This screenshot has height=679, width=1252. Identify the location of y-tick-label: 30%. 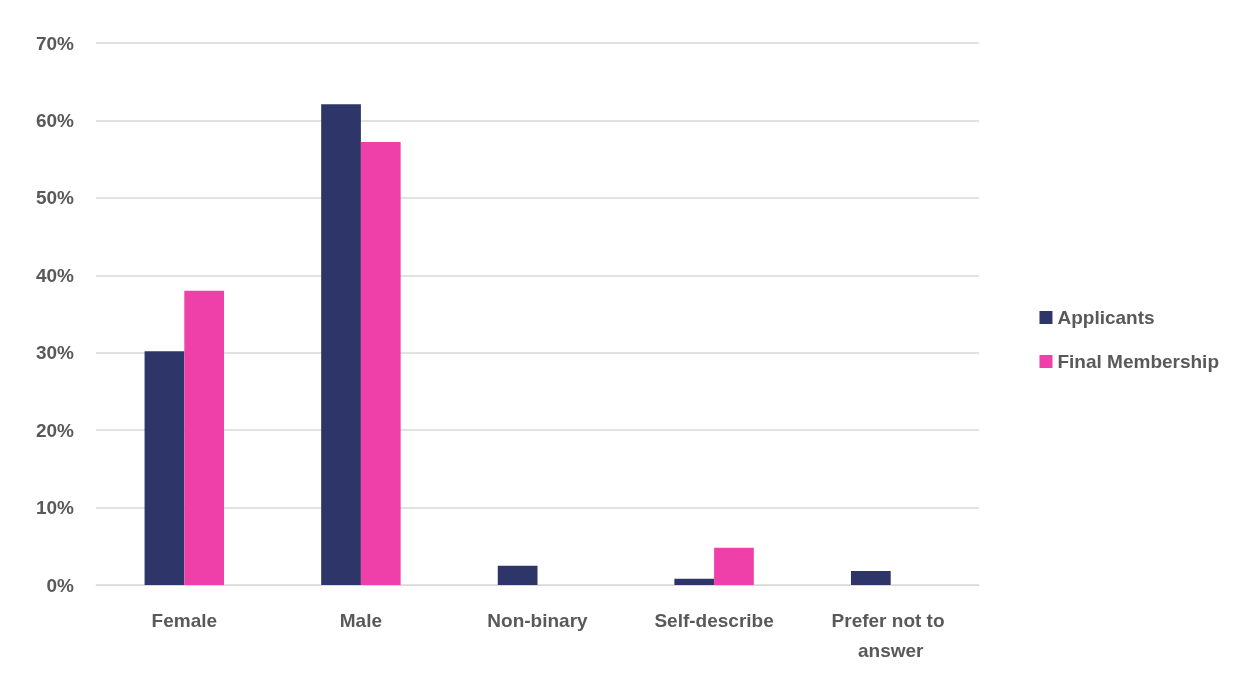
(55, 353).